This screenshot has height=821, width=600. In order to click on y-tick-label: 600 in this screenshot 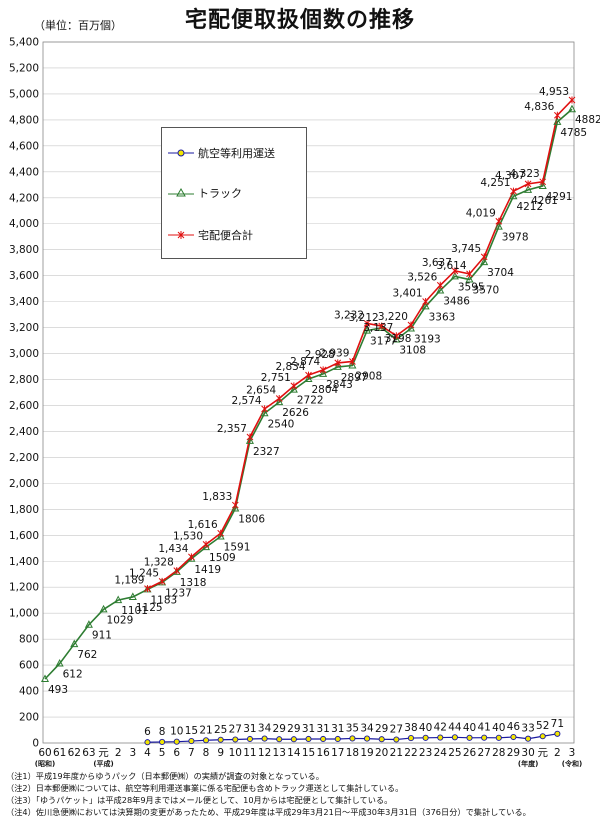, I will do `click(29, 666)`.